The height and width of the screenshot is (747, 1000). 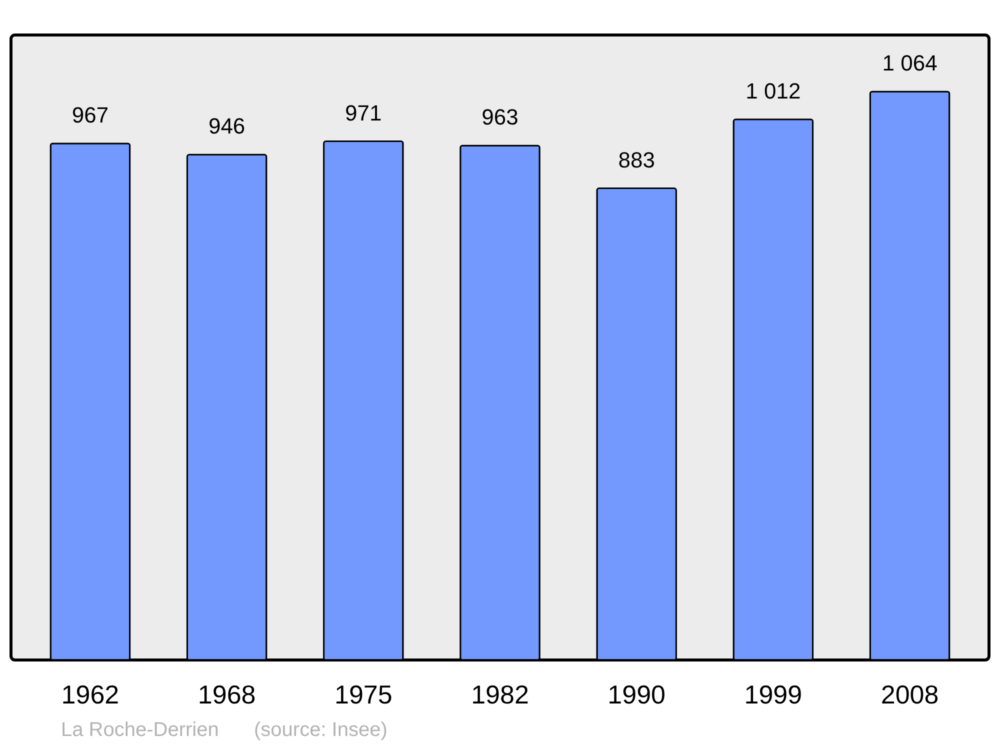 What do you see at coordinates (227, 695) in the screenshot?
I see `x-tick-label: 1968` at bounding box center [227, 695].